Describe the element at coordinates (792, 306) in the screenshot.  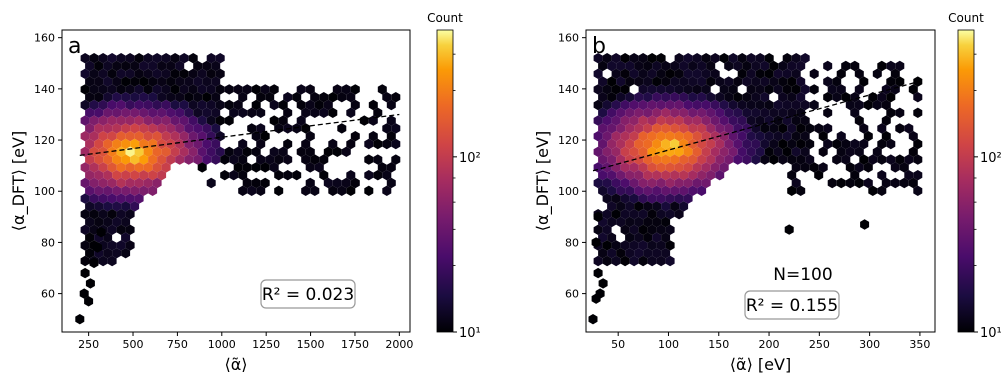
I see `r2-annotation: R² = 0.155` at that location.